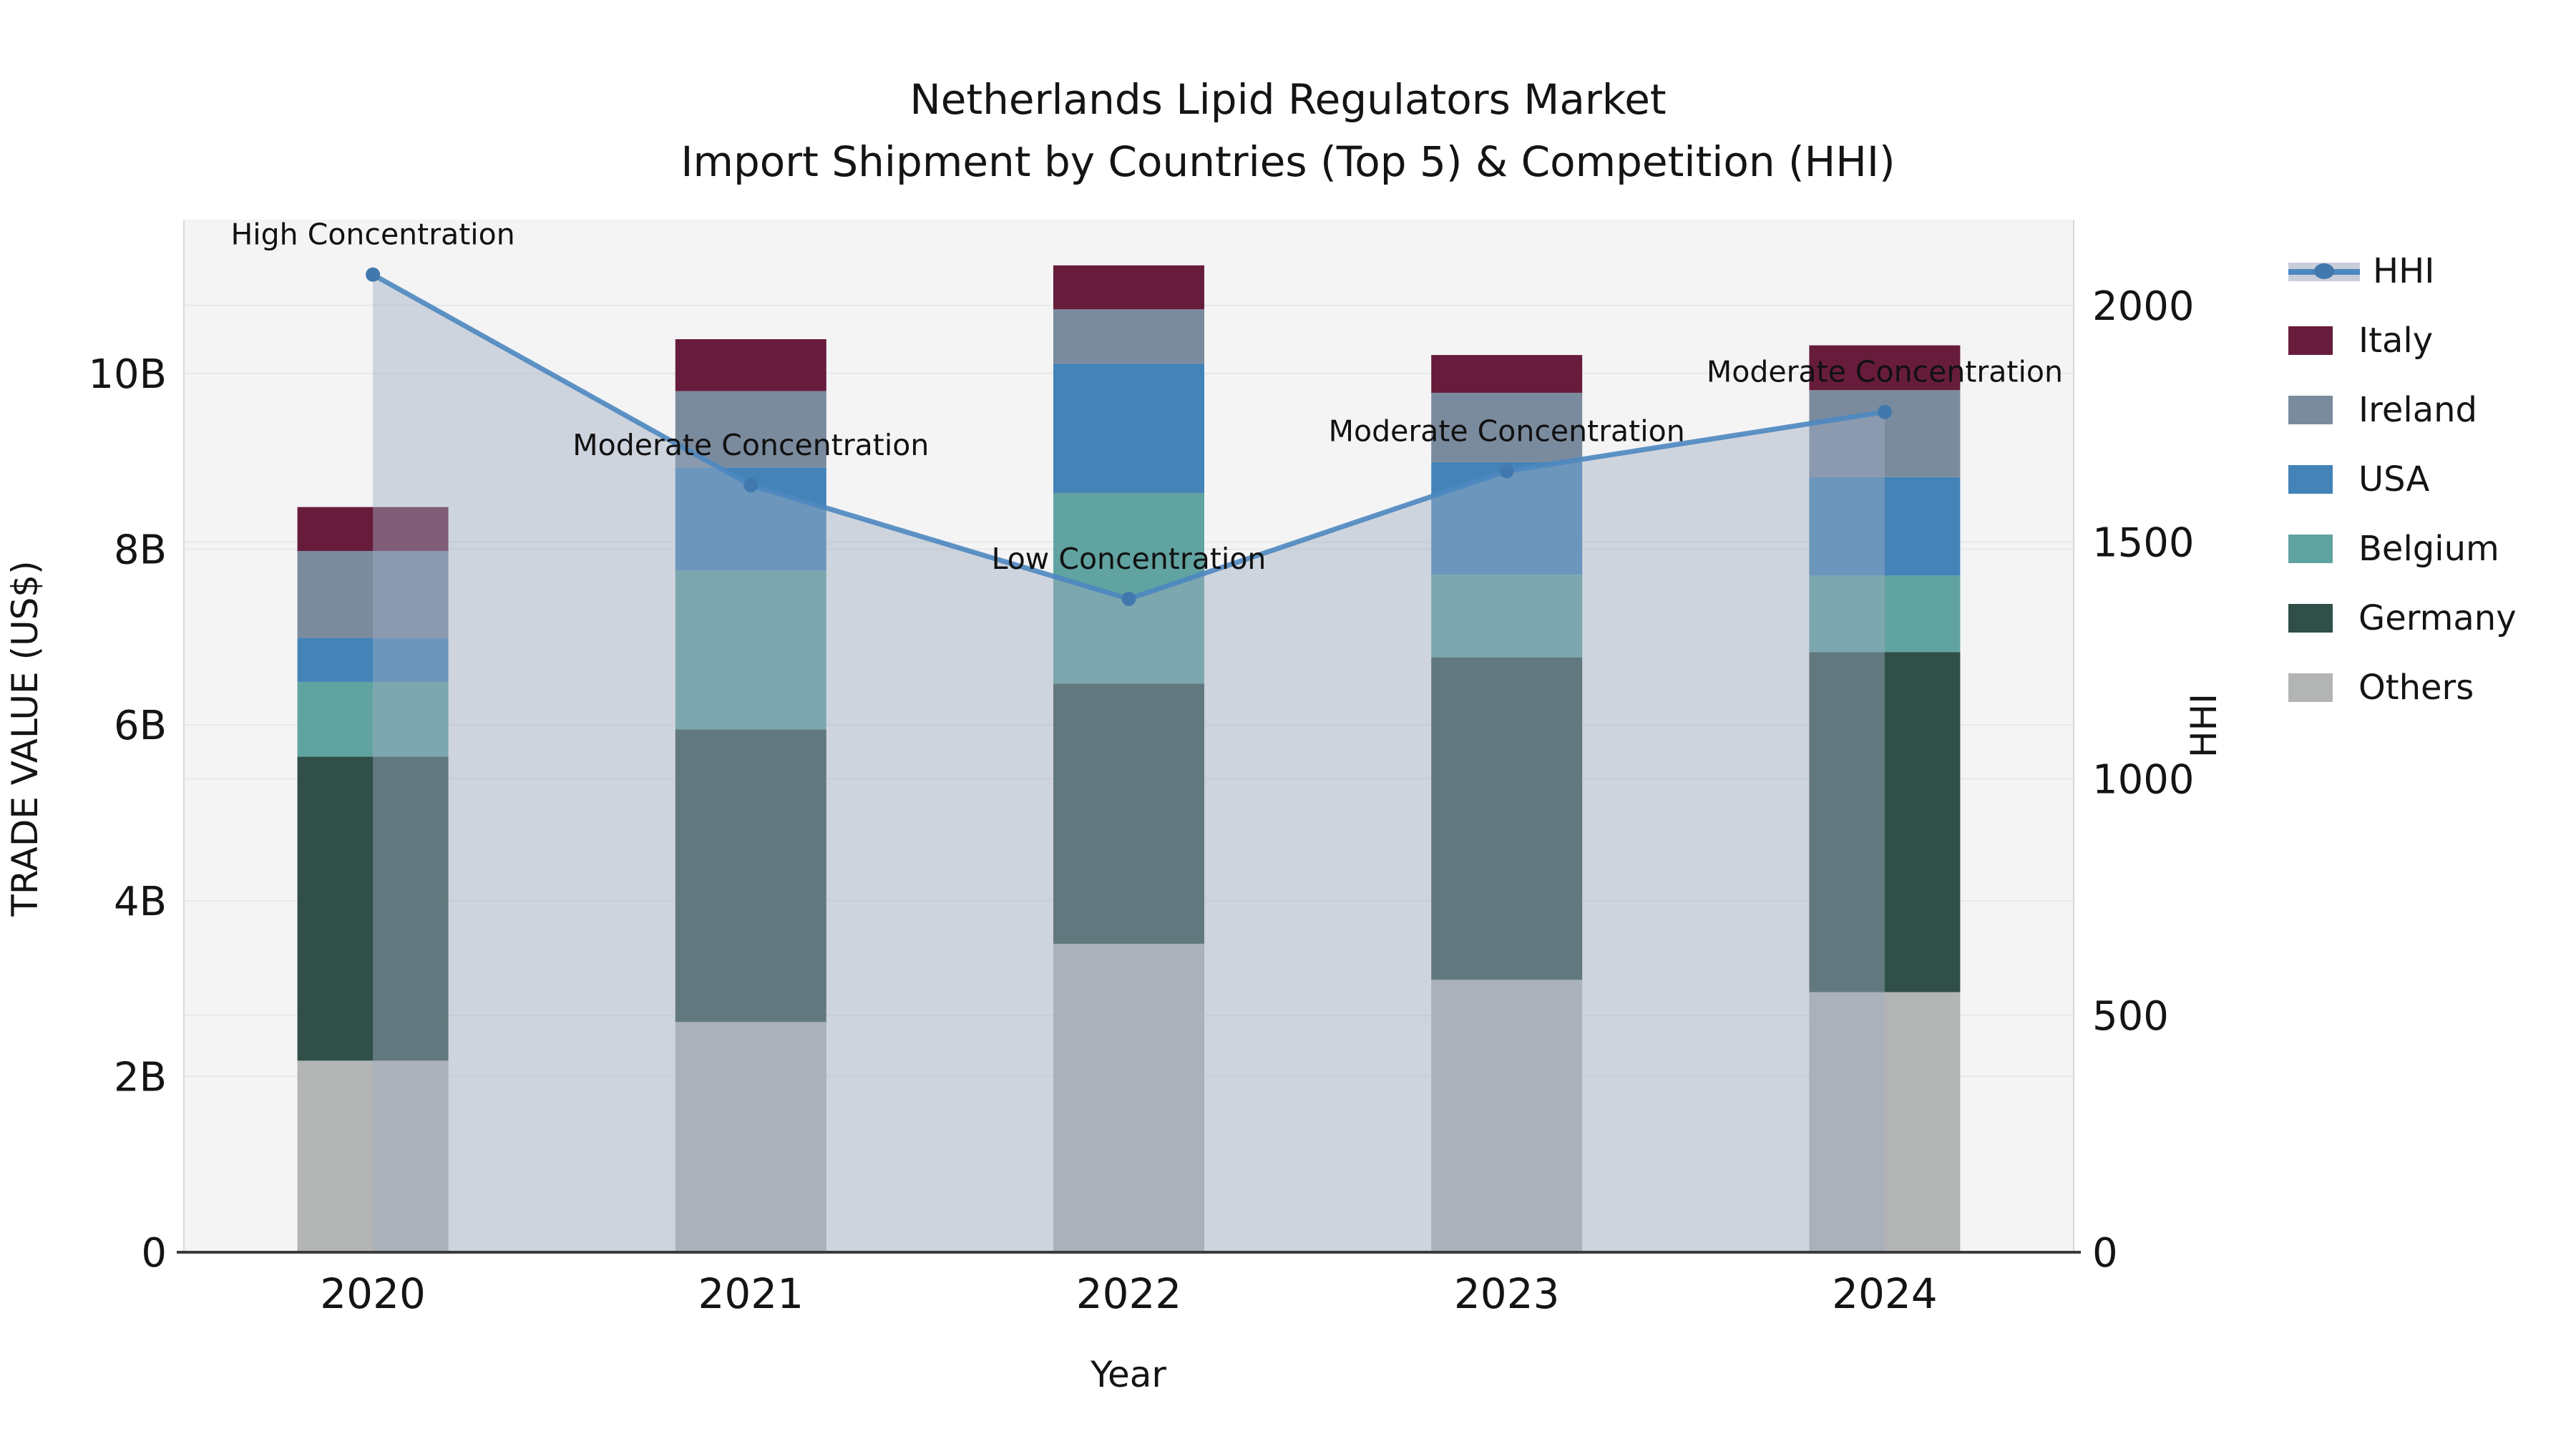 This screenshot has height=1449, width=2576. What do you see at coordinates (2310, 479) in the screenshot?
I see `legend-swatch-usa` at bounding box center [2310, 479].